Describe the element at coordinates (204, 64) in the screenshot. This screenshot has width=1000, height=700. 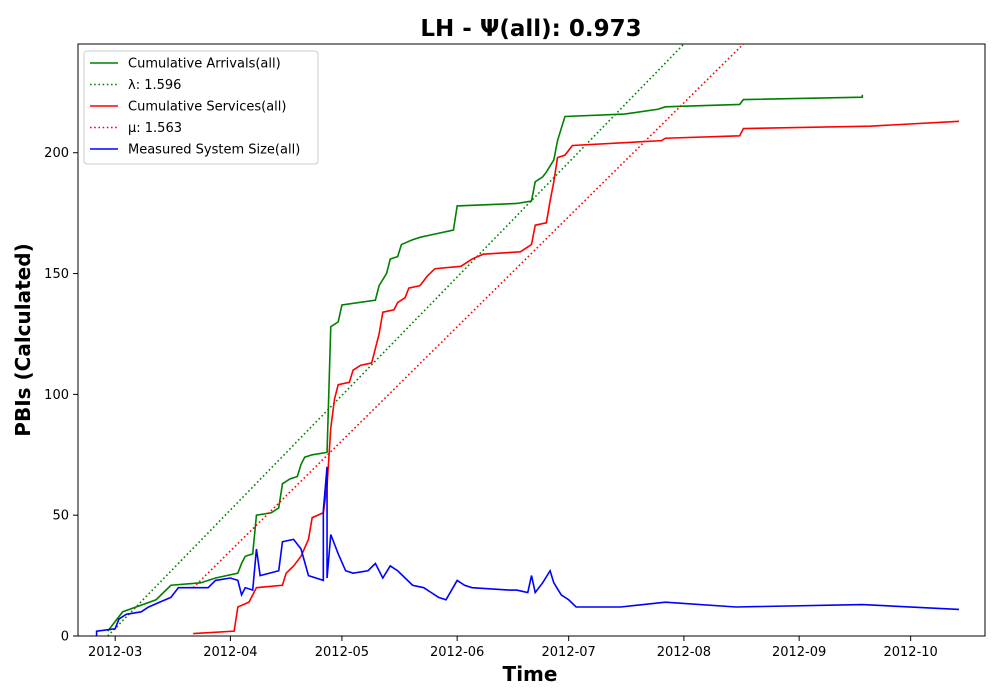
I see `legend-label: Cumulative Arrivals(all)` at that location.